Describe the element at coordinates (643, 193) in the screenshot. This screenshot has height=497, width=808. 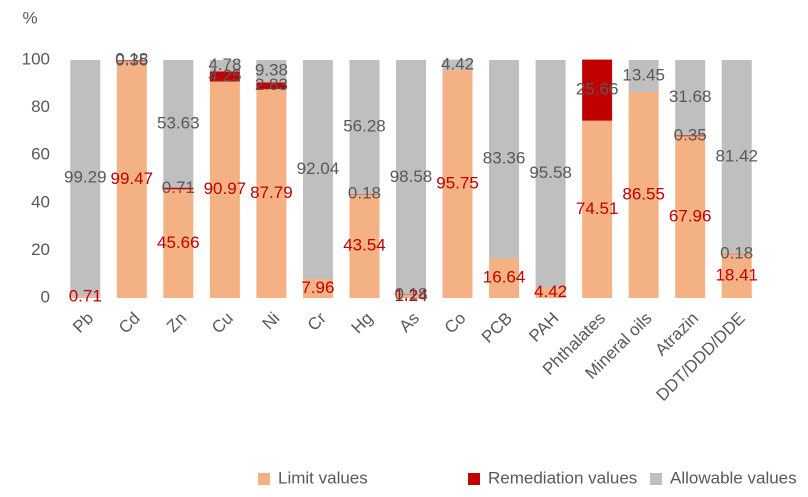
I see `data-label: 86.55` at that location.